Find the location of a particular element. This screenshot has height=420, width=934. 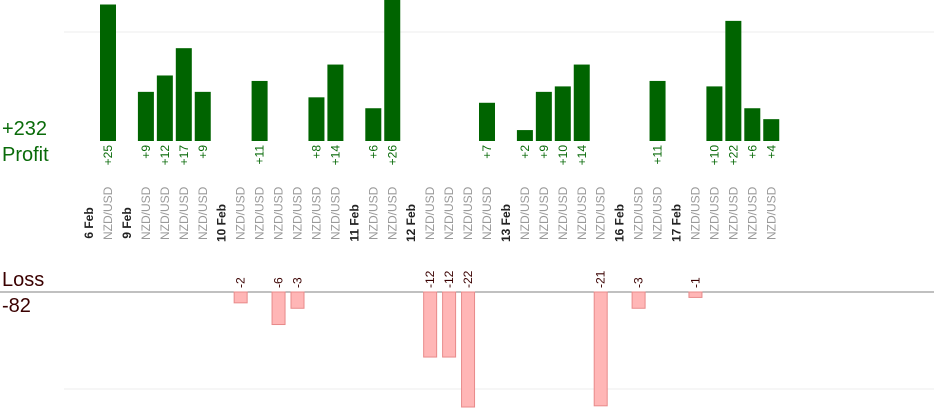

loss-total: -82 is located at coordinates (16, 306).